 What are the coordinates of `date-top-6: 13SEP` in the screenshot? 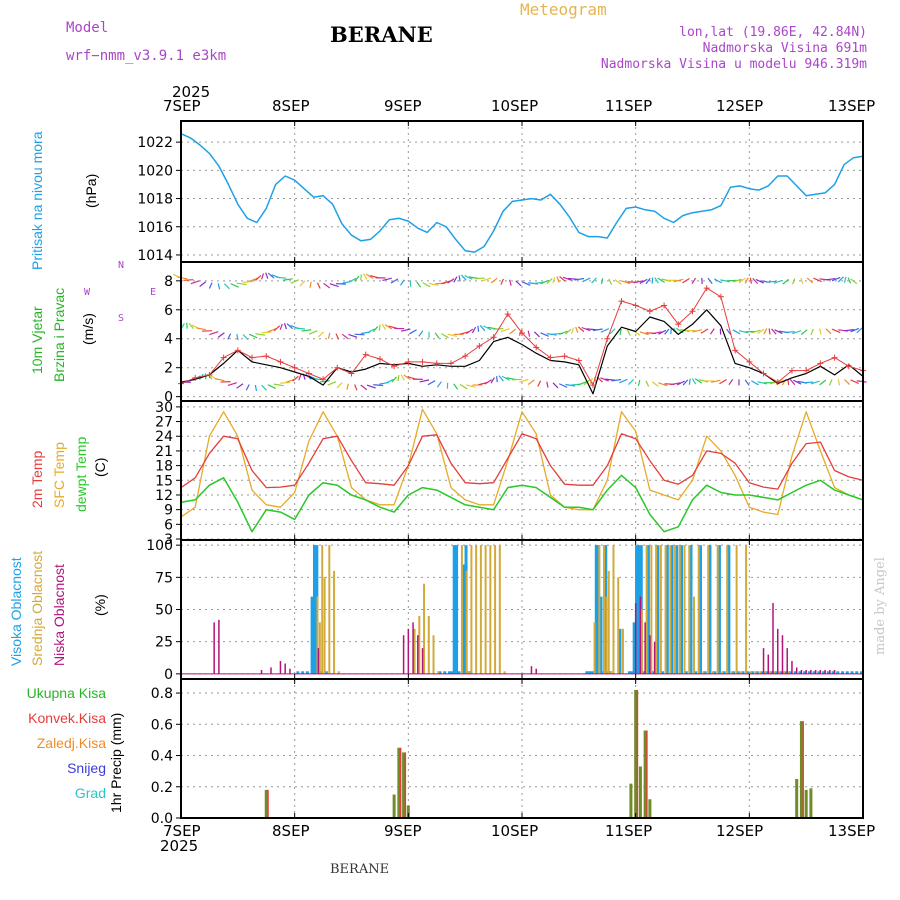 It's located at (852, 106).